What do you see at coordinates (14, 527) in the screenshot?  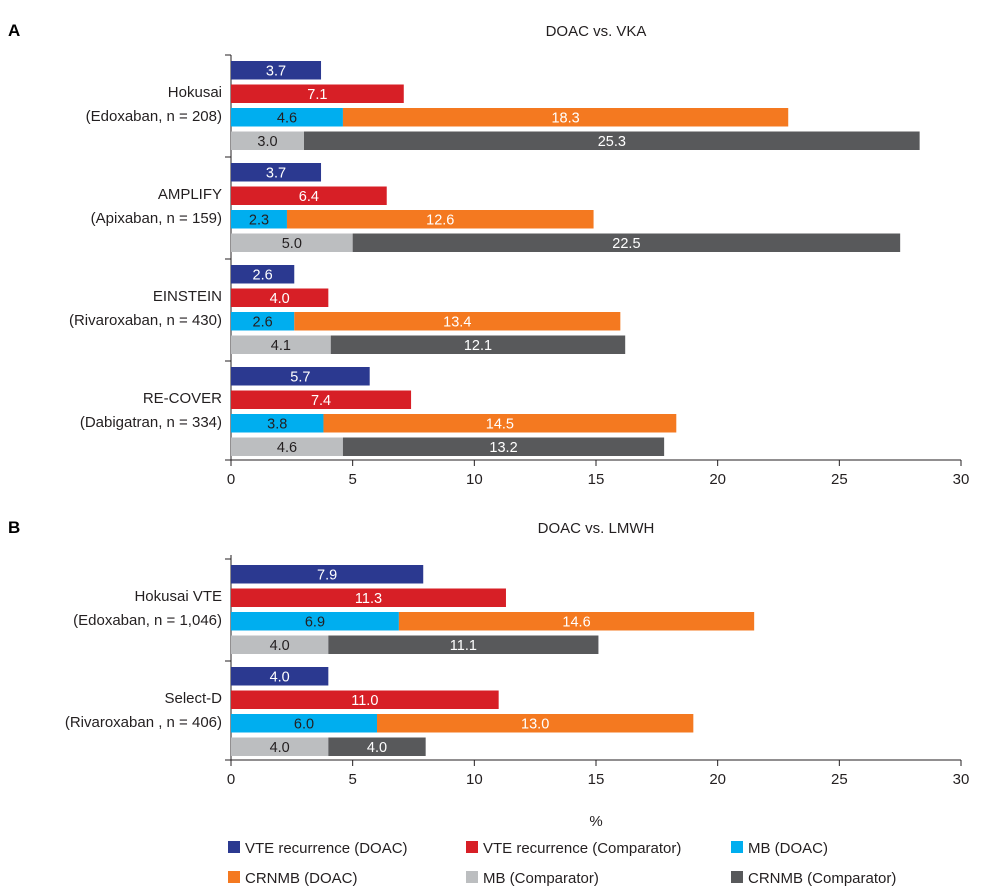 I see `panel-letter: B` at bounding box center [14, 527].